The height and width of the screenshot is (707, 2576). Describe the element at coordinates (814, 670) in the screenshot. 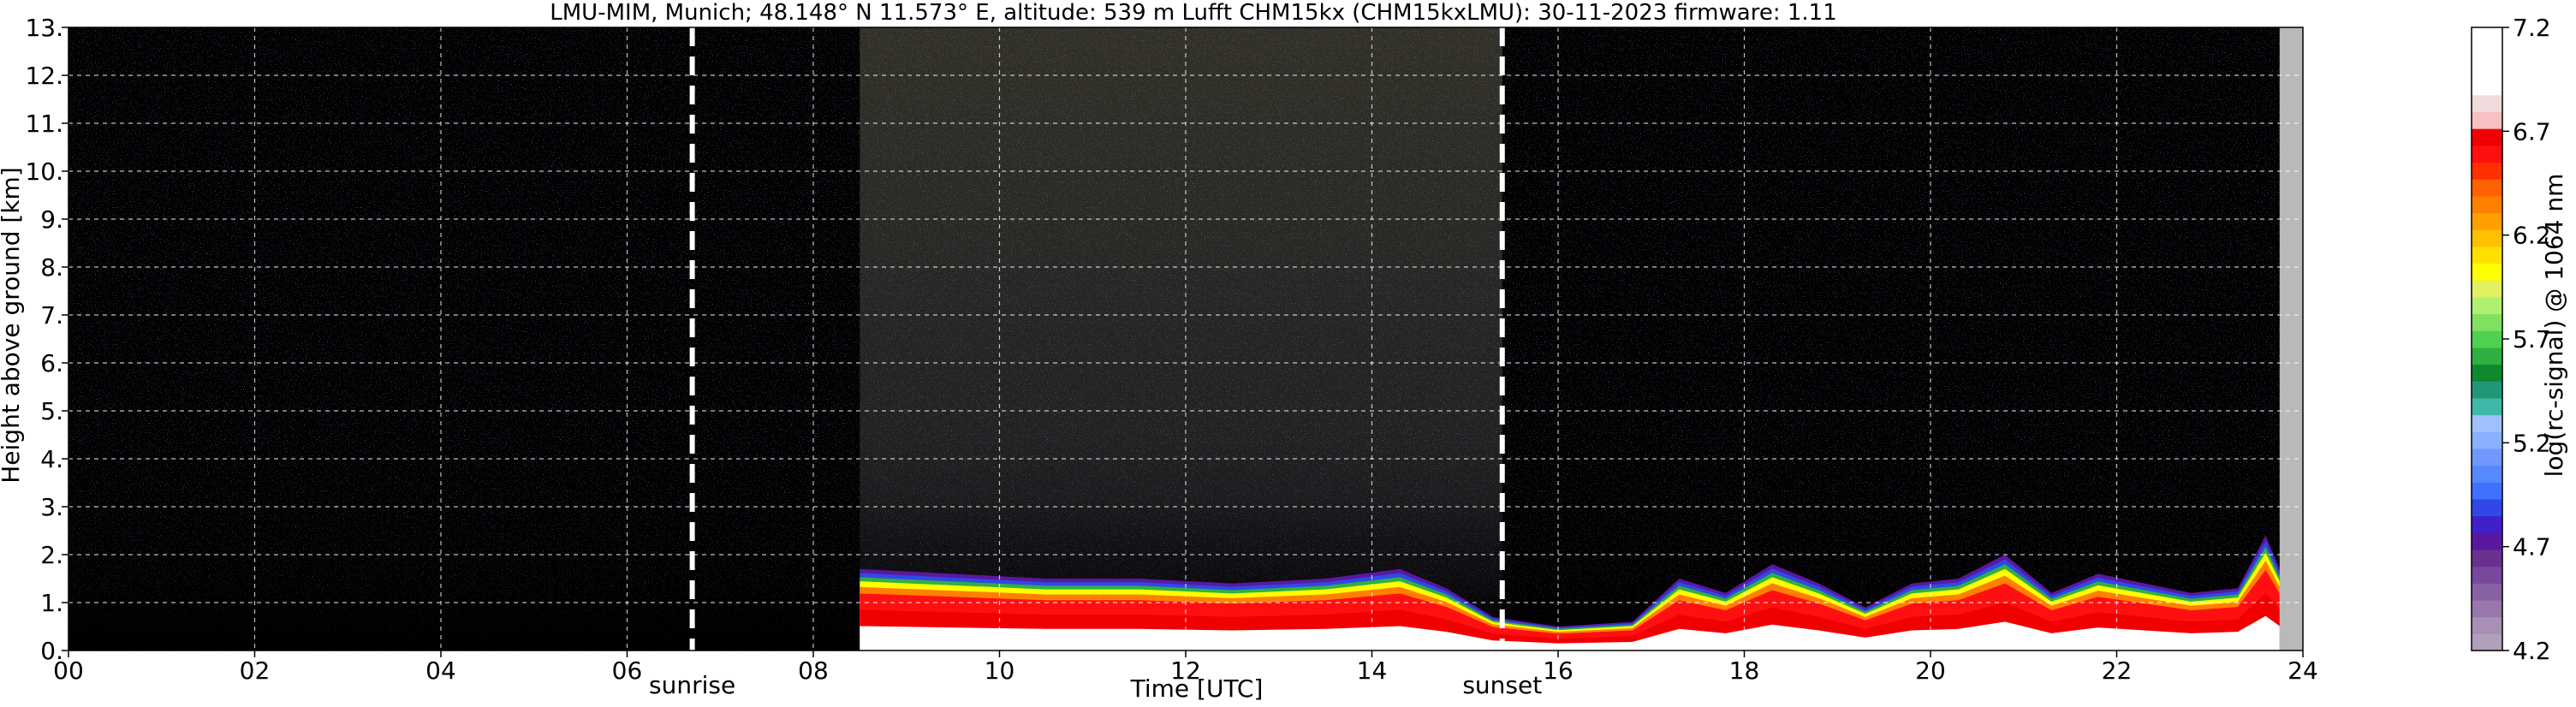

I see `x-tick-label: 08` at that location.